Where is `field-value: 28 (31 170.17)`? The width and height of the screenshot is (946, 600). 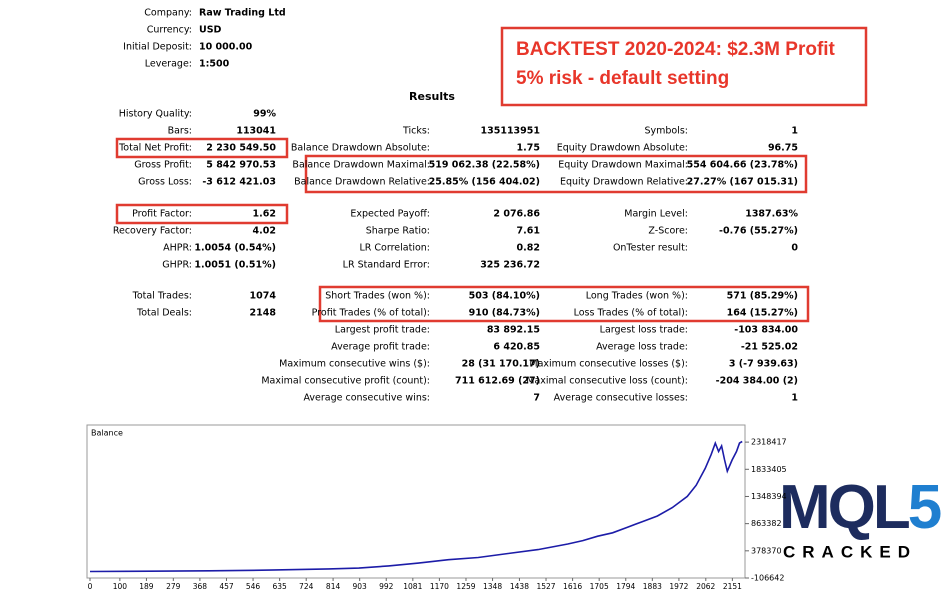 field-value: 28 (31 170.17) is located at coordinates (501, 364).